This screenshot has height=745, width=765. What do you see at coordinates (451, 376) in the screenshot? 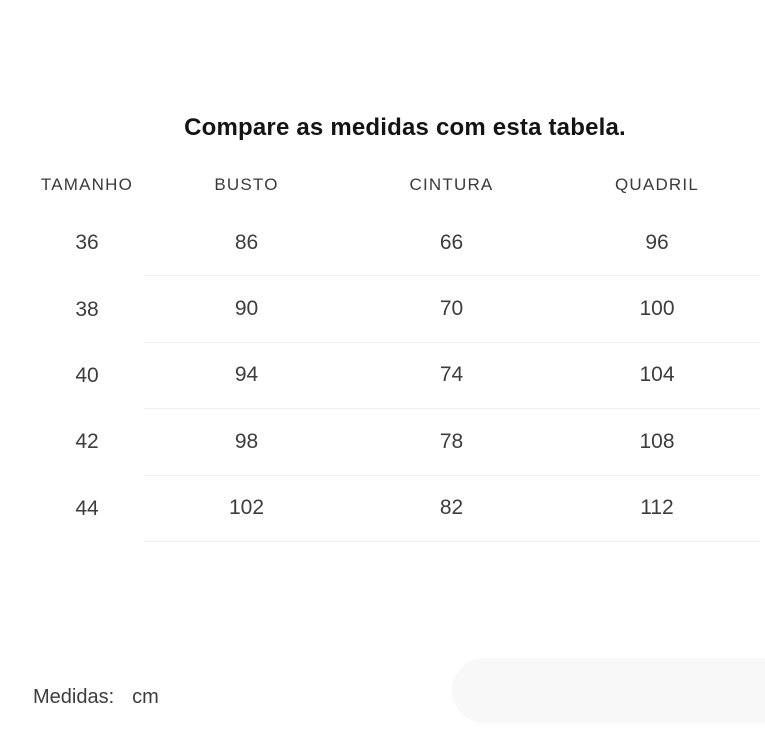
I see `cintura-cell: 74` at bounding box center [451, 376].